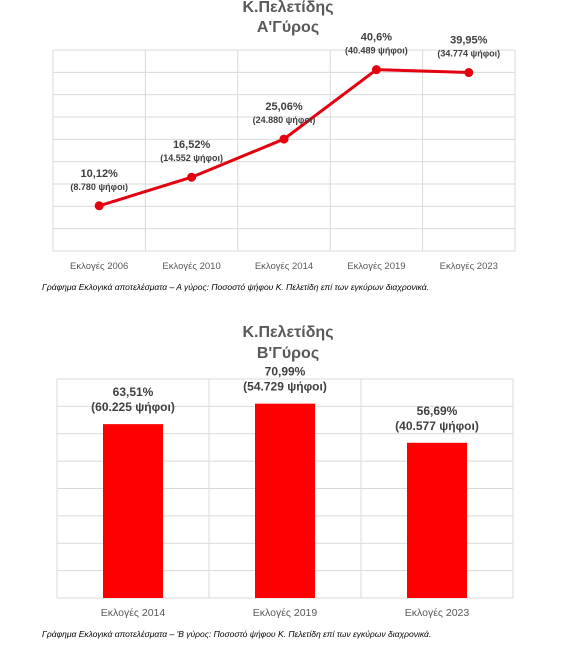 The image size is (576, 650). I want to click on data-label-percent: 16,52%, so click(192, 145).